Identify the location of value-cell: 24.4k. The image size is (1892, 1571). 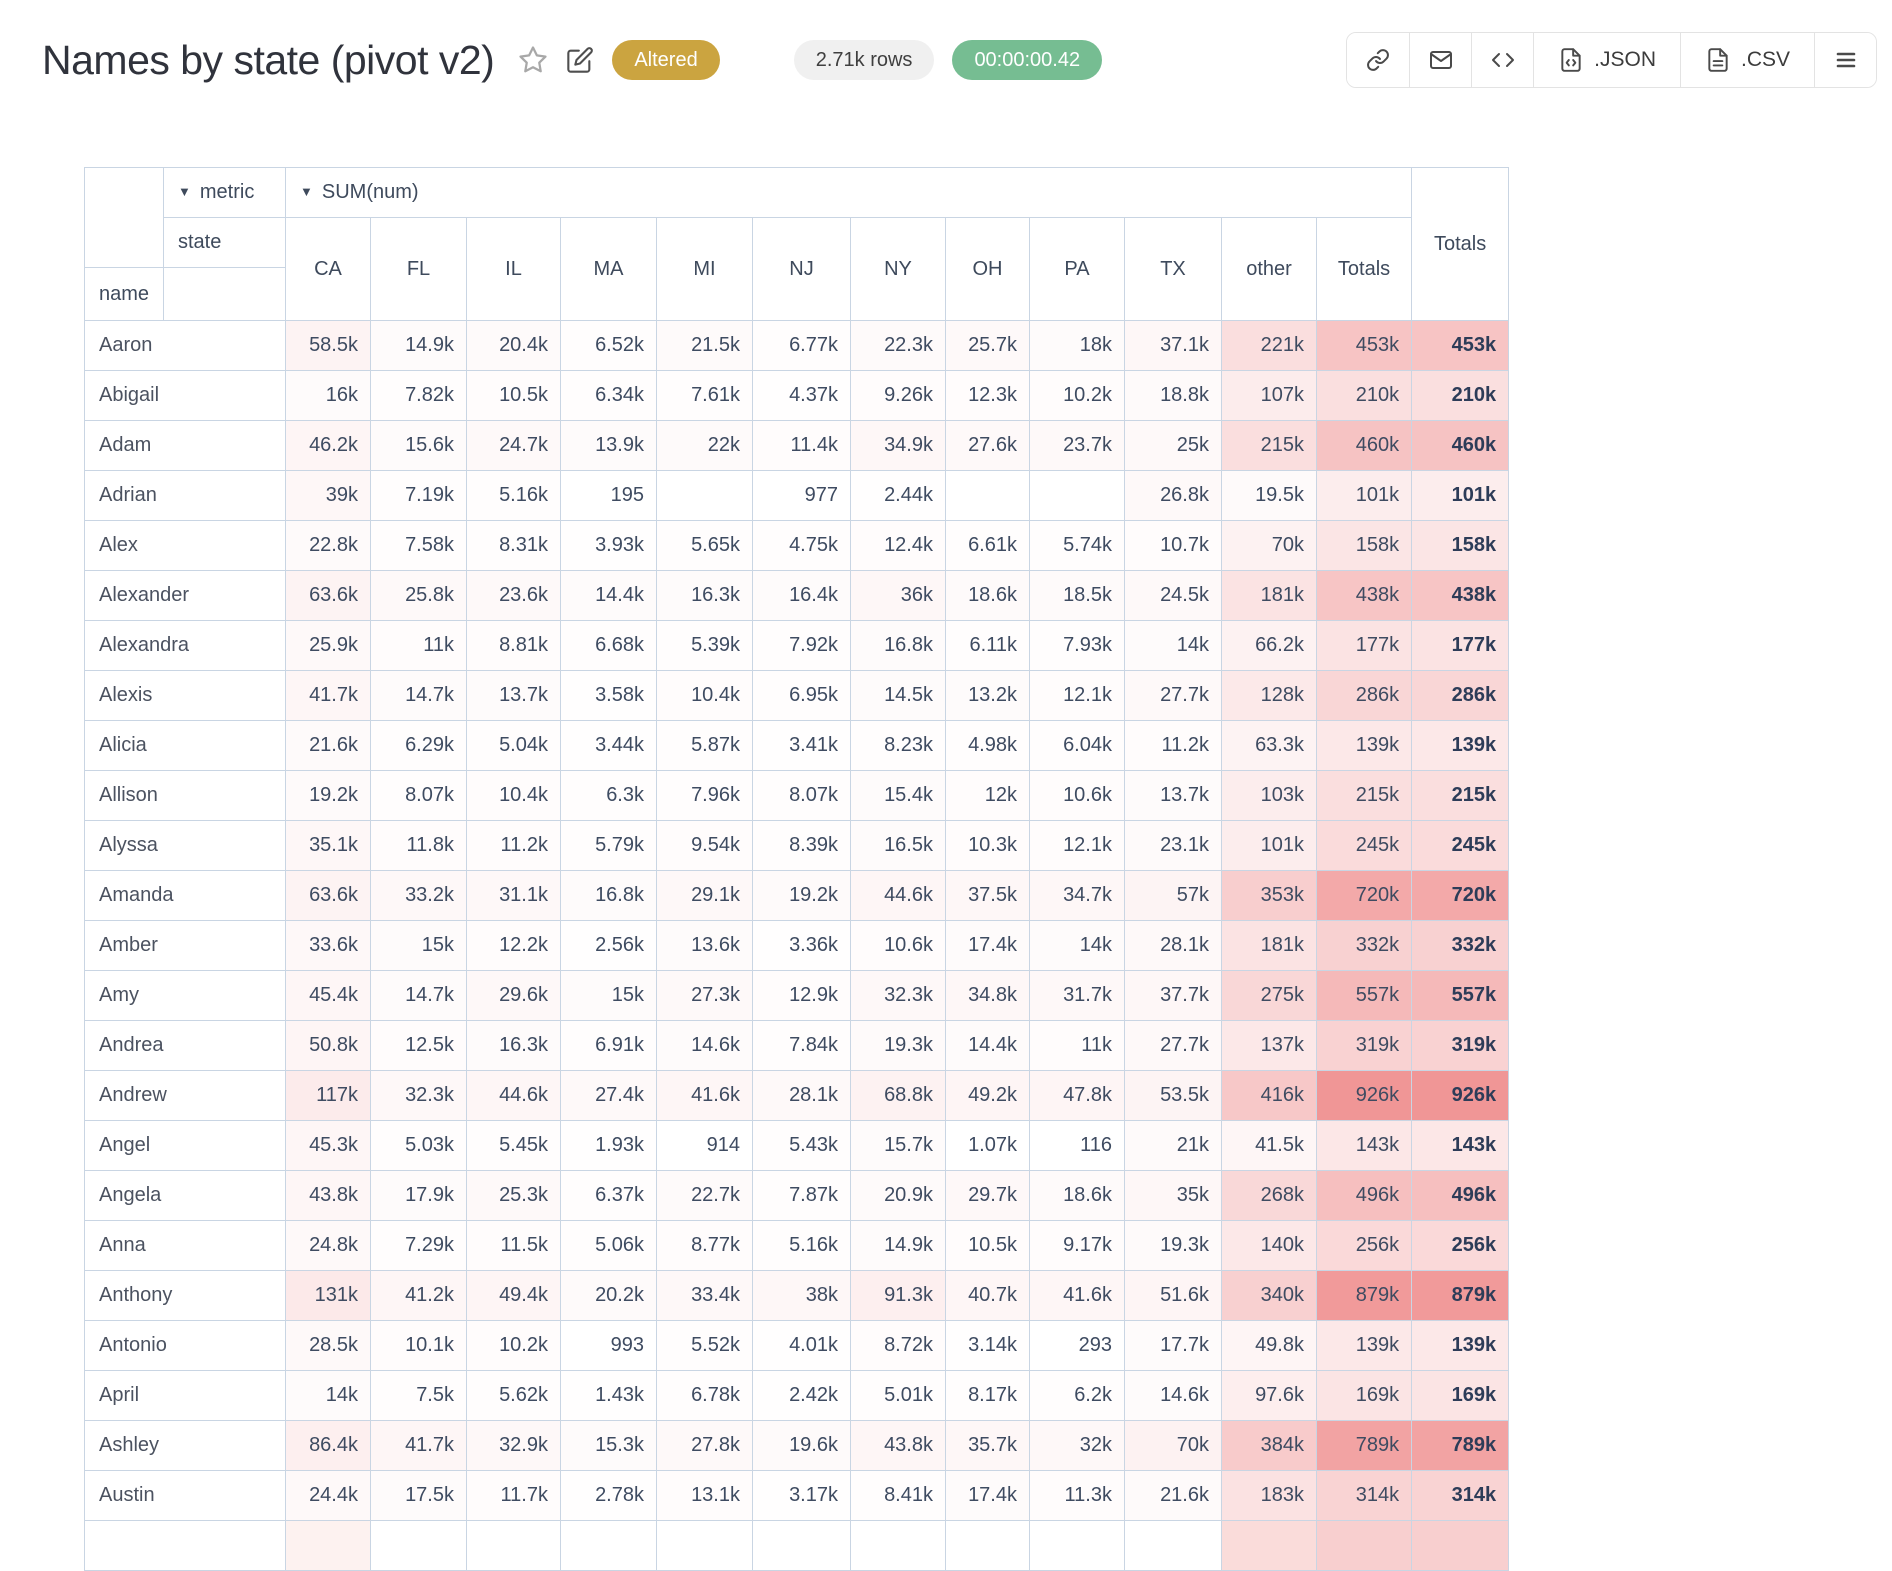
(328, 1495).